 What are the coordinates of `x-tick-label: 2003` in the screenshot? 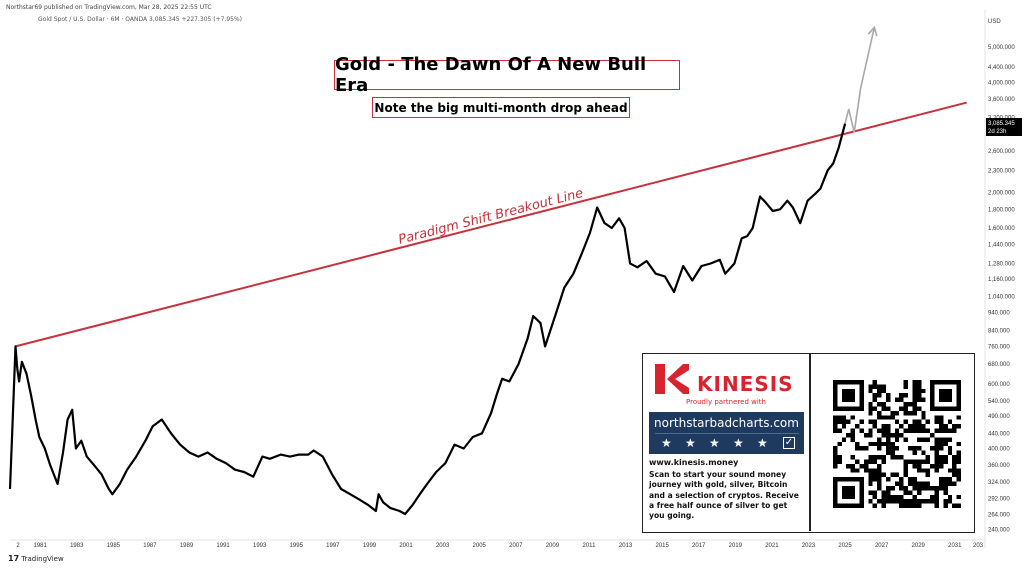 It's located at (443, 546).